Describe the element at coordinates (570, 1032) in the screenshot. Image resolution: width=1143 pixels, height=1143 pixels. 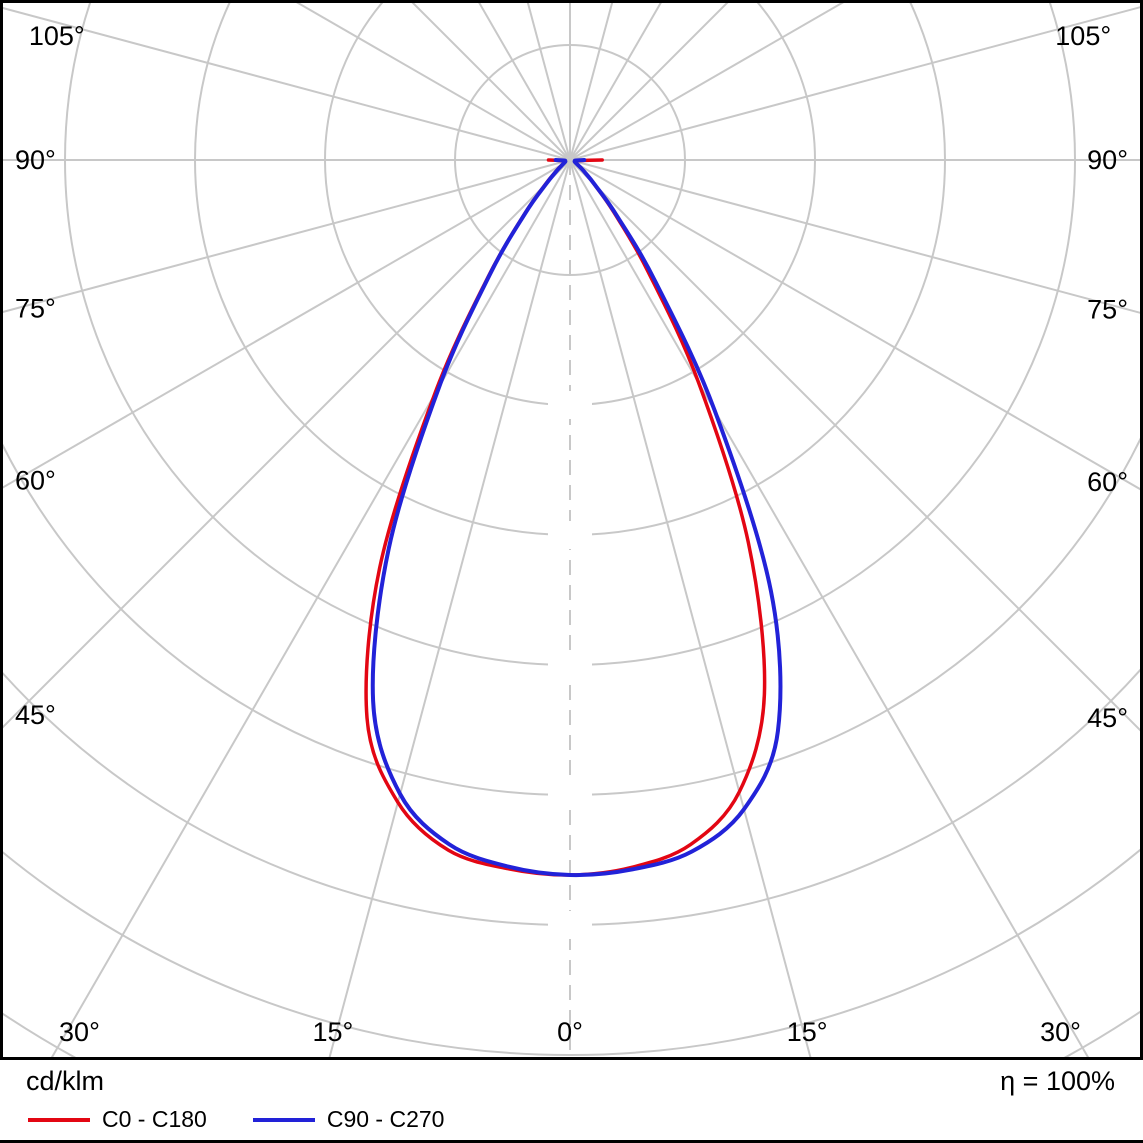
I see `angle-tick-label: 0°` at that location.